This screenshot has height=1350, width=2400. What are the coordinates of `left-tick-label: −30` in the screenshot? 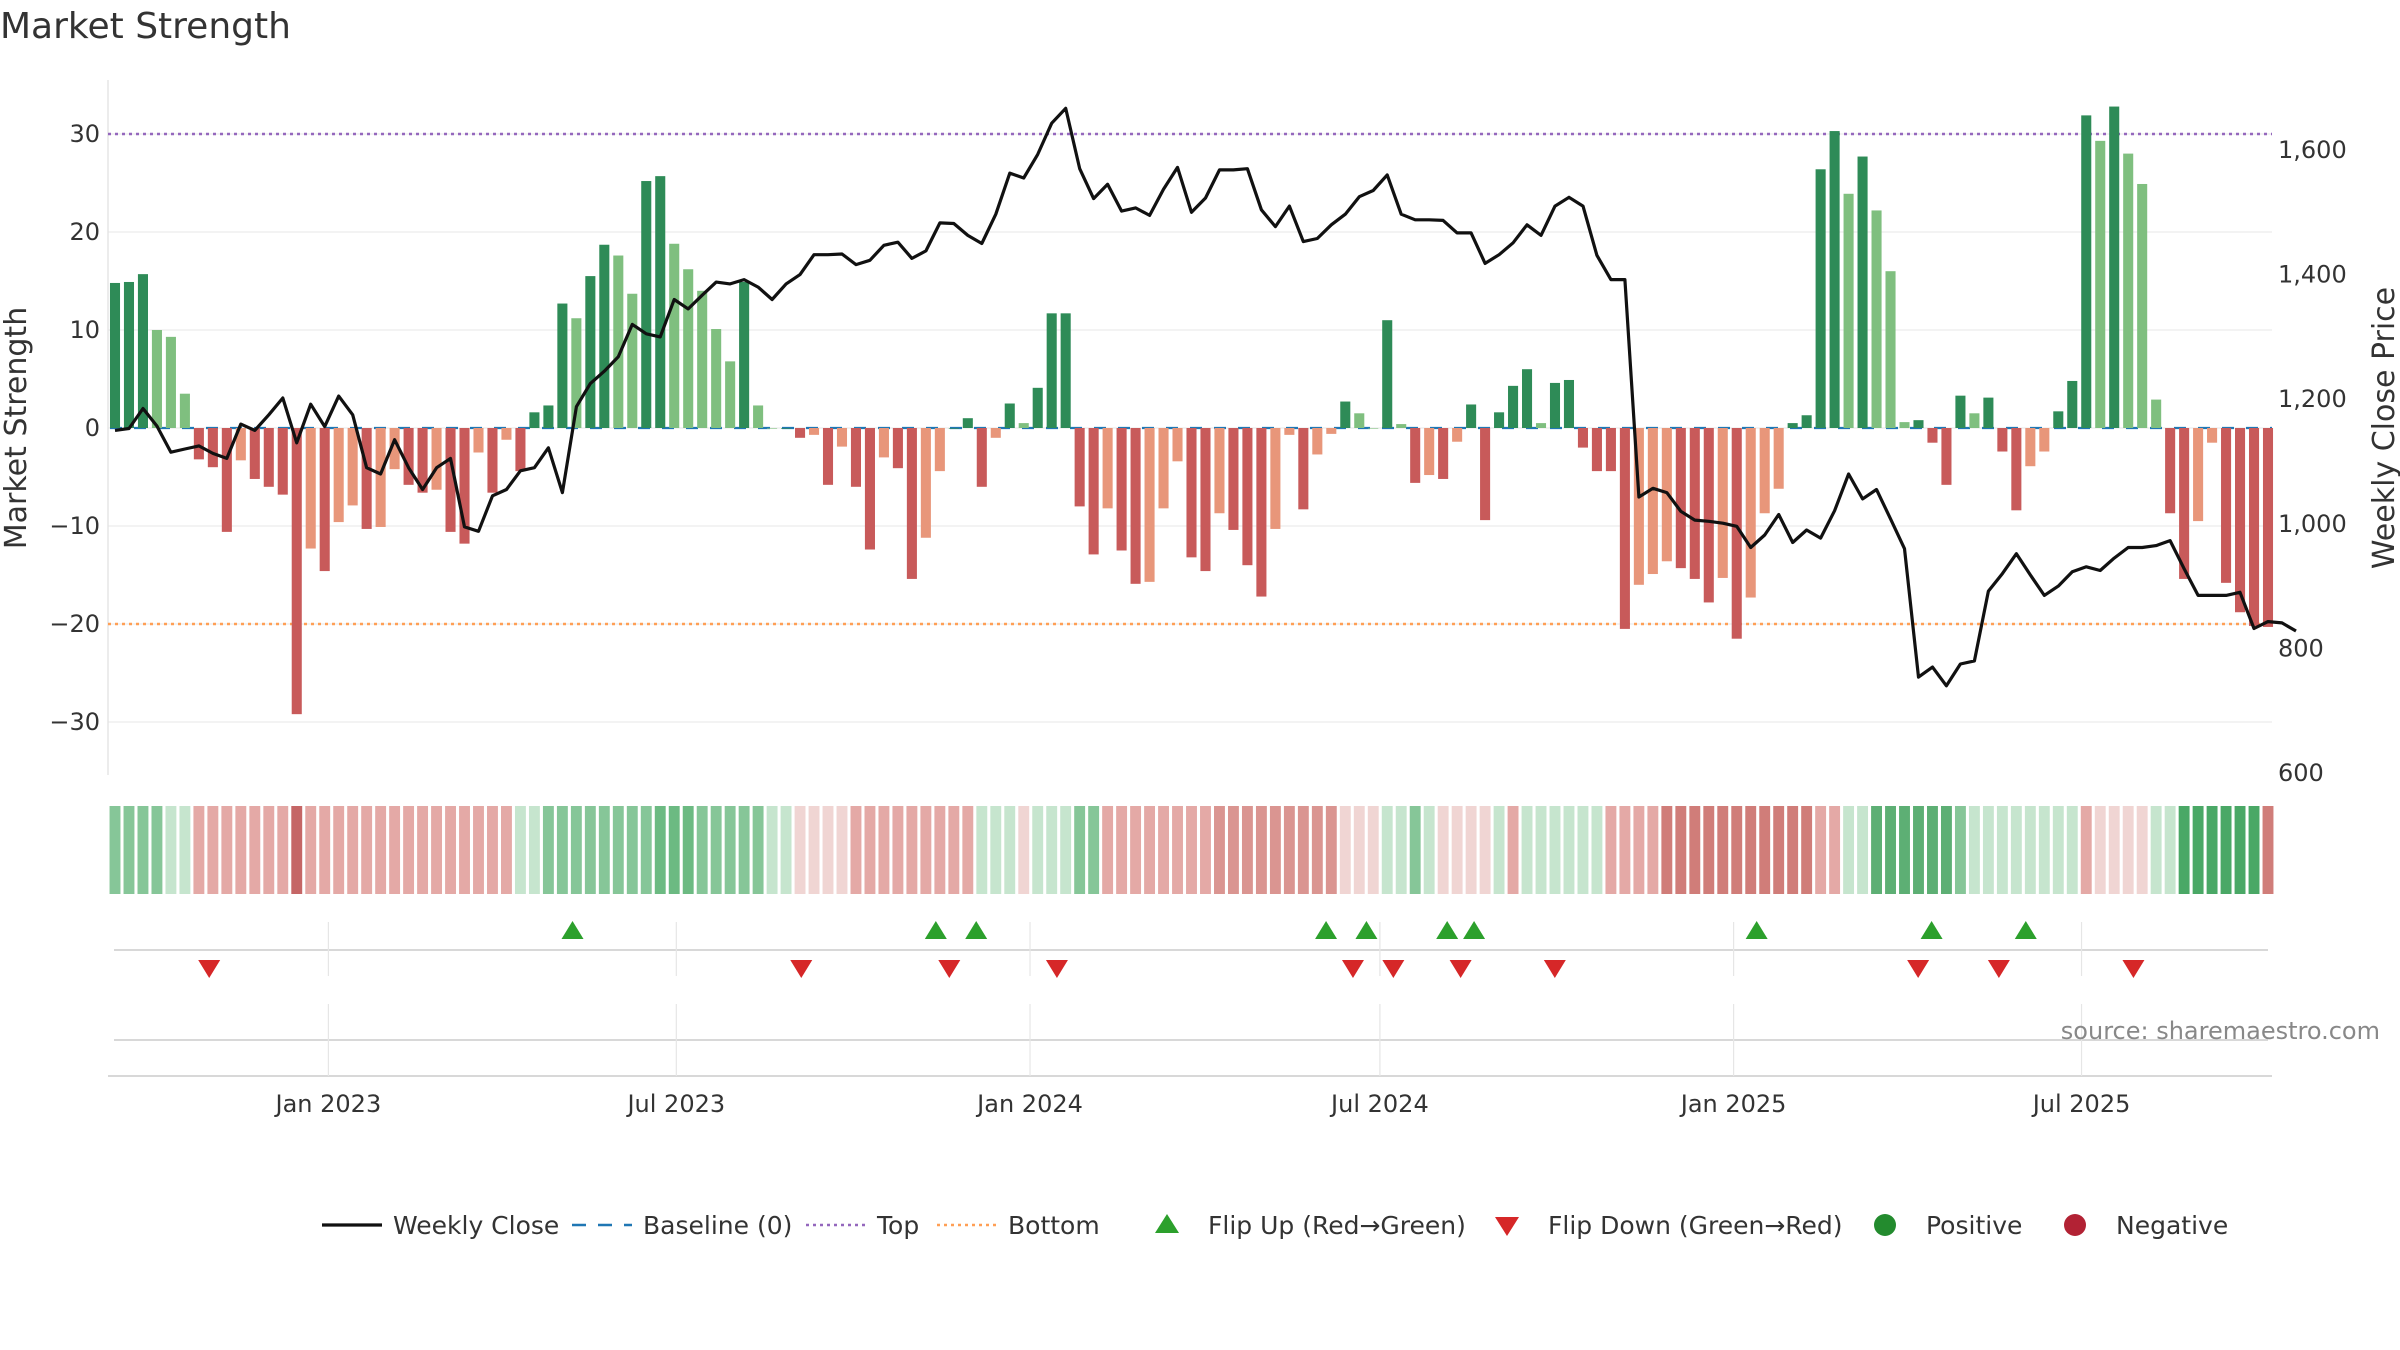 It's located at (74, 722).